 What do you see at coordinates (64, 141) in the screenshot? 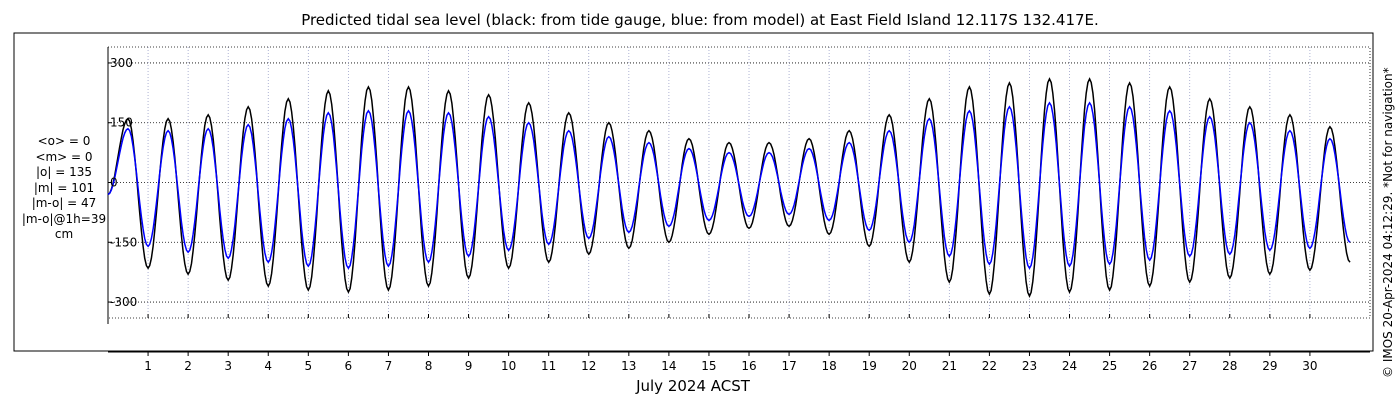
I see `stat-mean-obs: <o> = 0` at bounding box center [64, 141].